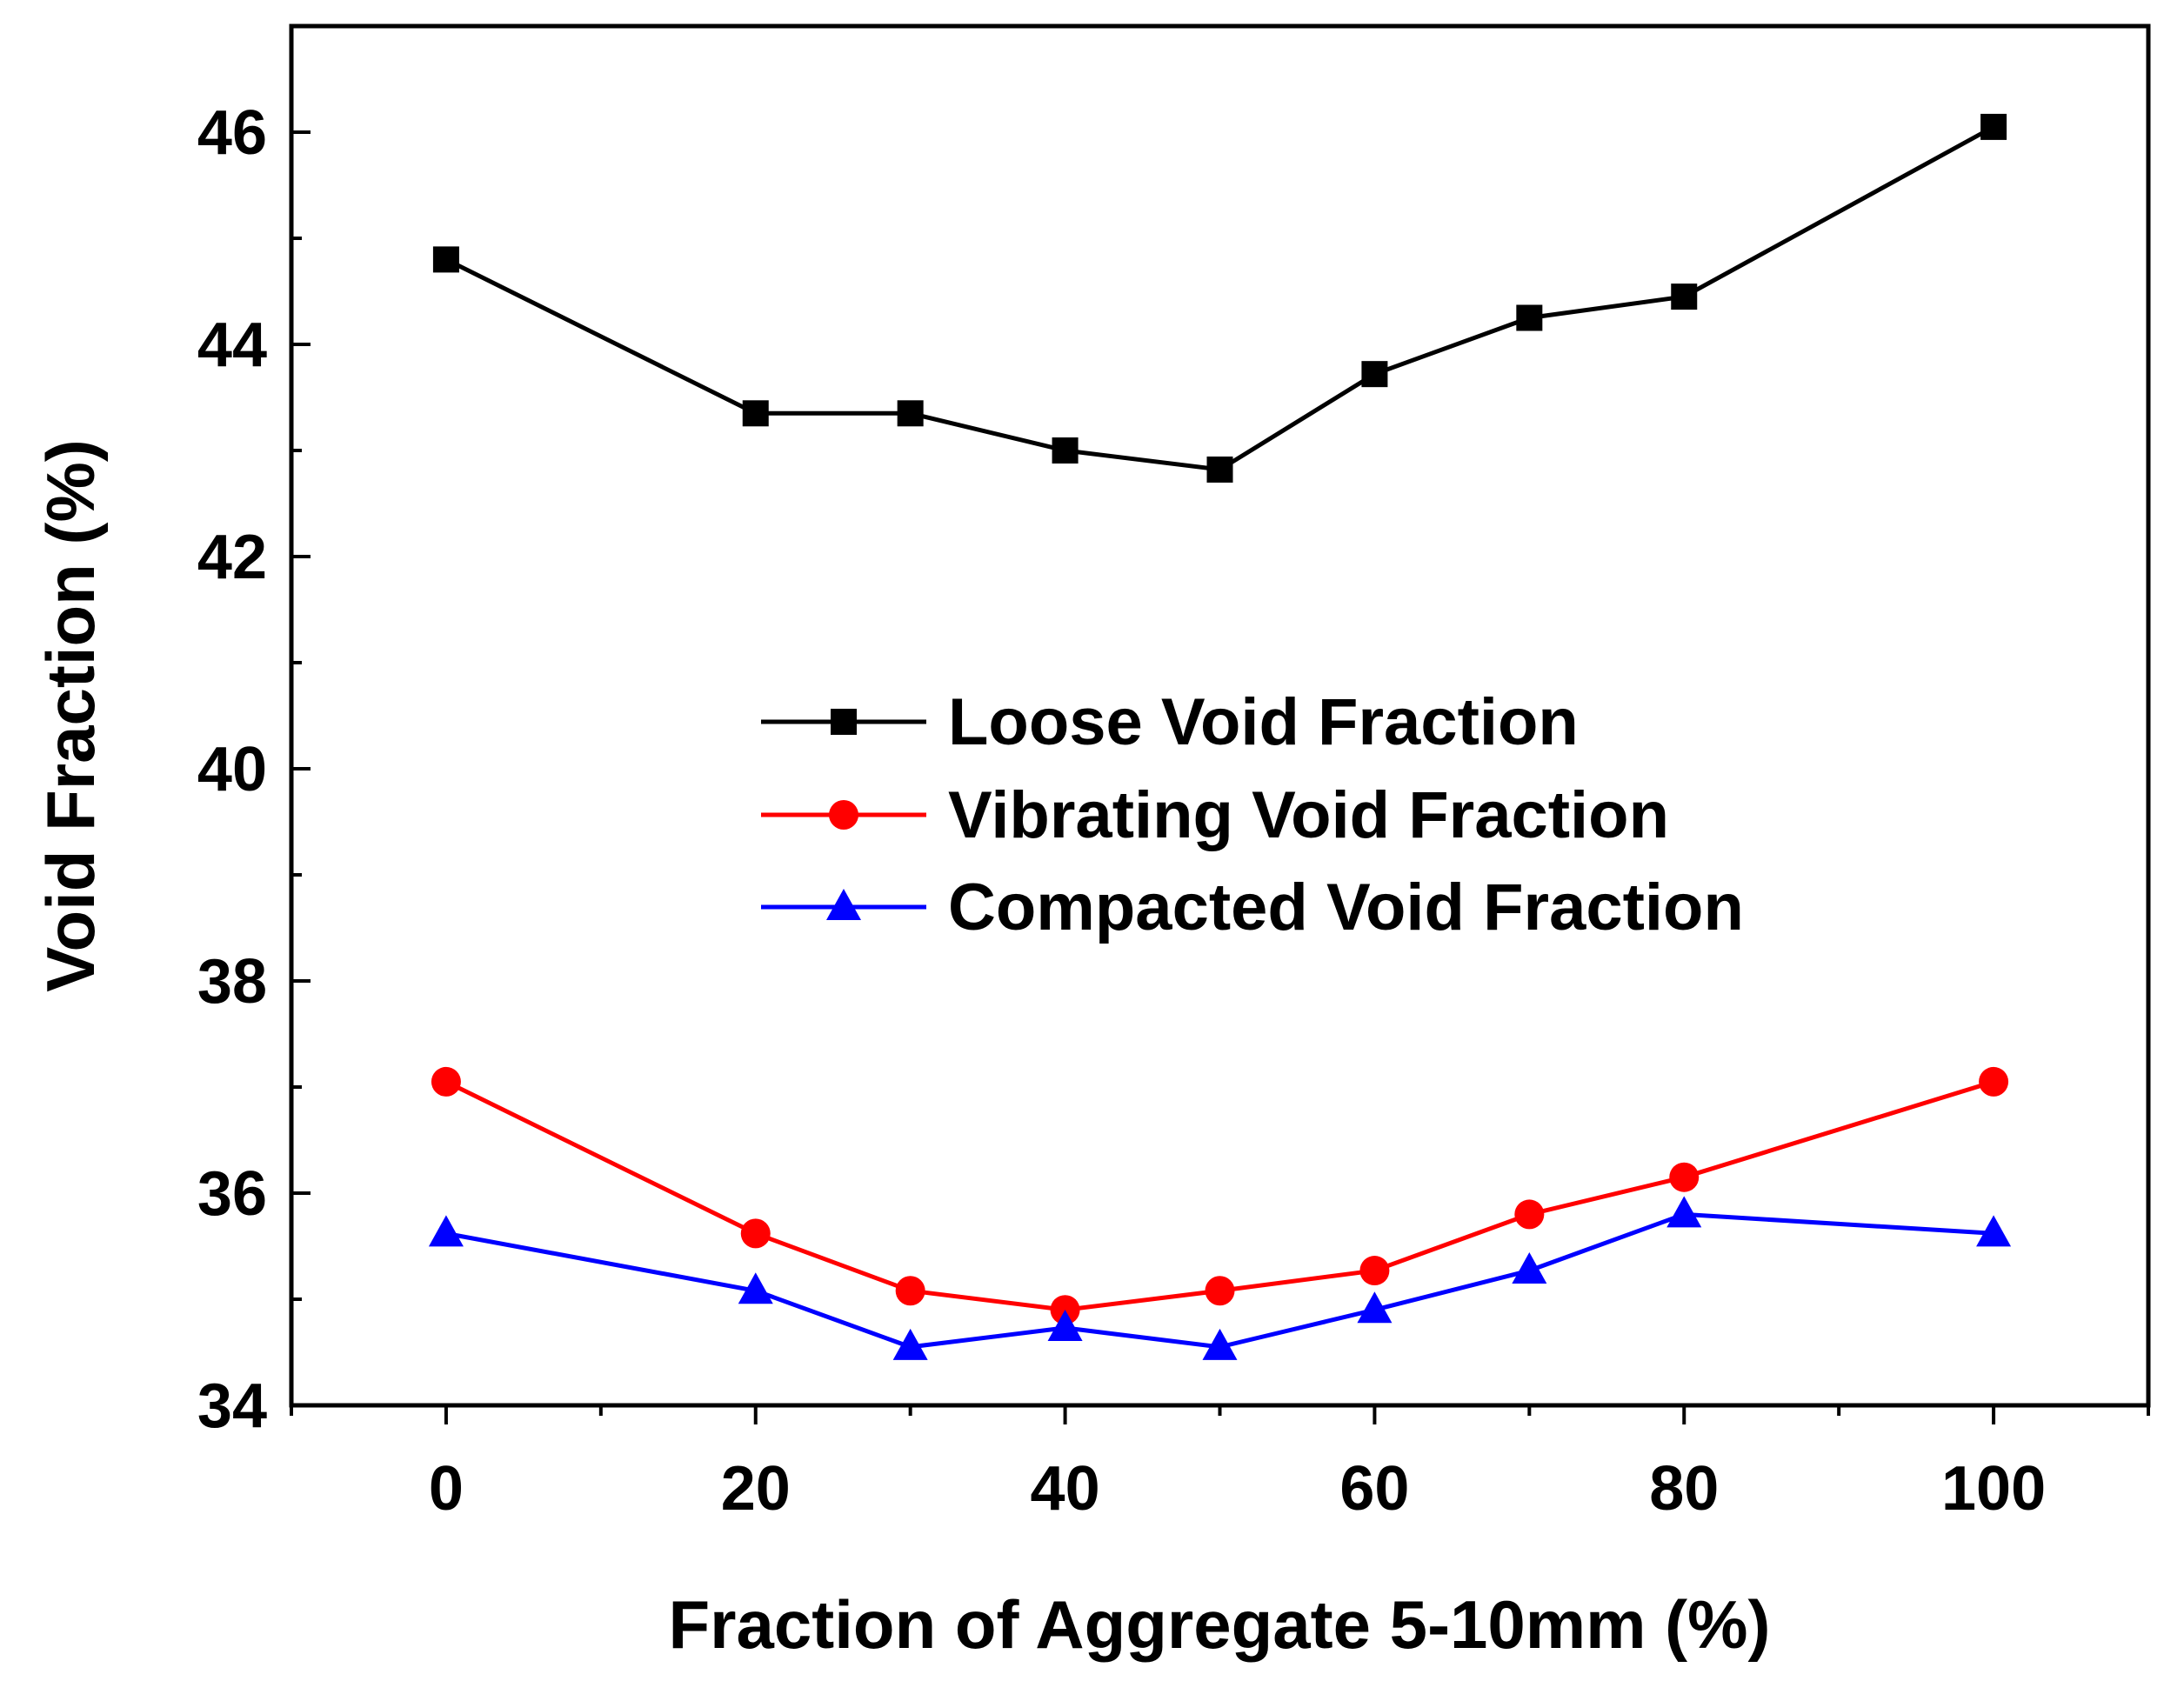 The height and width of the screenshot is (1681, 2184). Describe the element at coordinates (1346, 908) in the screenshot. I see `legend-label: Compacted Void Fraction` at that location.